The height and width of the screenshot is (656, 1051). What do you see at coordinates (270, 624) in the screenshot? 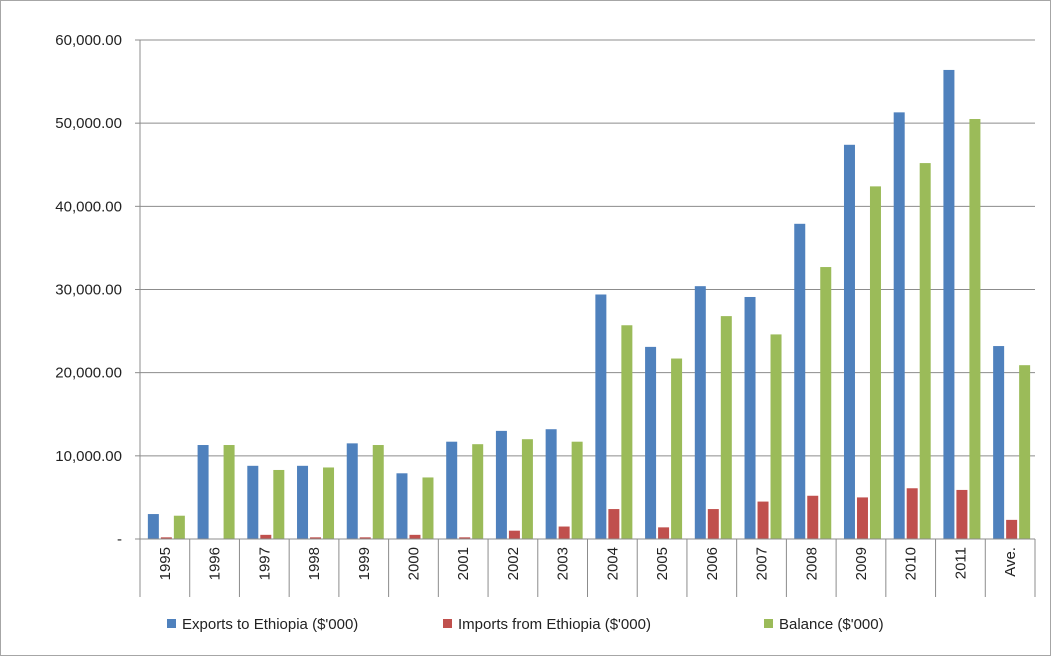
I see `legend-label-0: Exports to Ethiopia ($'000)` at bounding box center [270, 624].